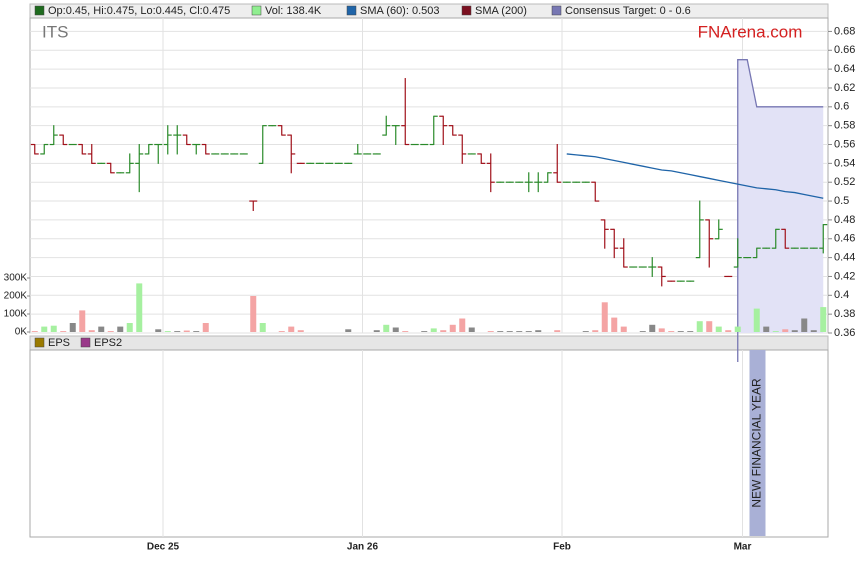 The height and width of the screenshot is (566, 859). What do you see at coordinates (844, 163) in the screenshot?
I see `y-tick-label: 0.54` at bounding box center [844, 163].